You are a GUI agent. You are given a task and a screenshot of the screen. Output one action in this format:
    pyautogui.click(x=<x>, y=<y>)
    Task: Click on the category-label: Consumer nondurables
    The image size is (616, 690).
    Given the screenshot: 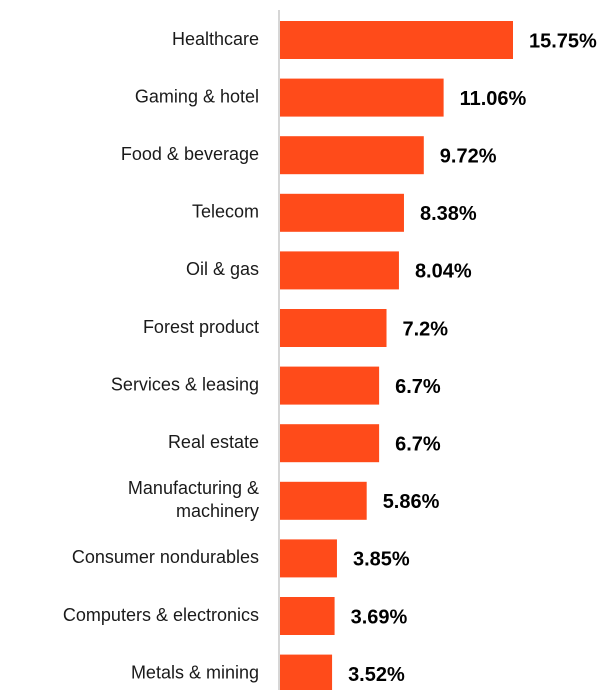 What is the action you would take?
    pyautogui.click(x=165, y=557)
    